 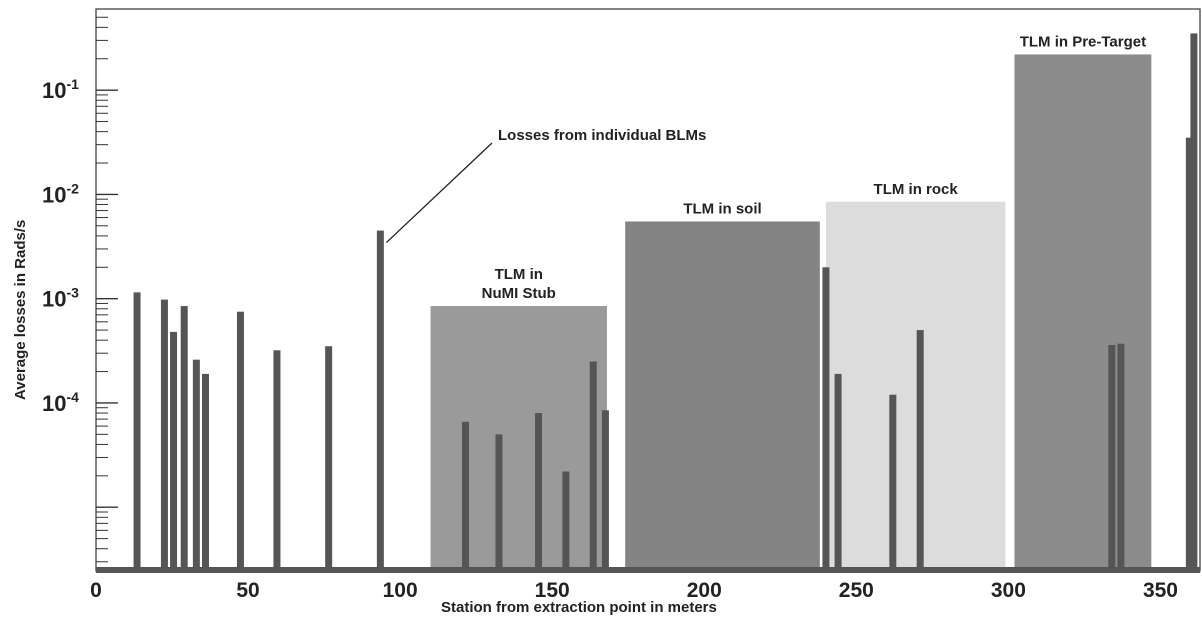 What do you see at coordinates (916, 189) in the screenshot?
I see `region-label-2: TLM in rock` at bounding box center [916, 189].